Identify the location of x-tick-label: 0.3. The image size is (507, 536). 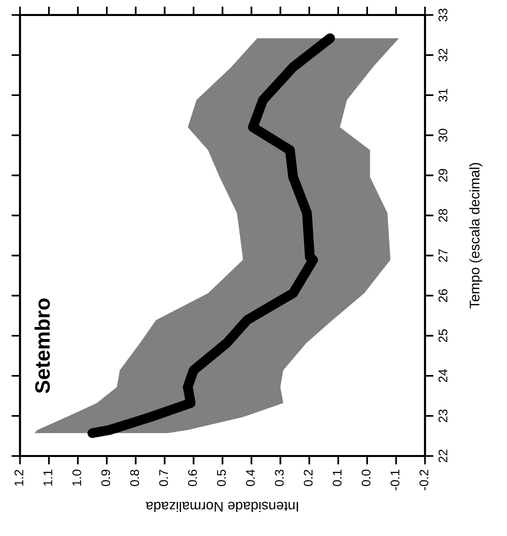
(279, 478).